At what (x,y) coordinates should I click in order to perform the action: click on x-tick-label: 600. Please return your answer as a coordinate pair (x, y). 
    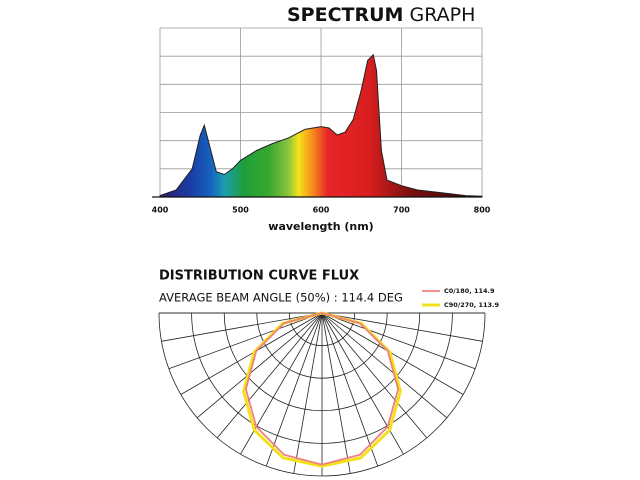
    Looking at the image, I should click on (321, 210).